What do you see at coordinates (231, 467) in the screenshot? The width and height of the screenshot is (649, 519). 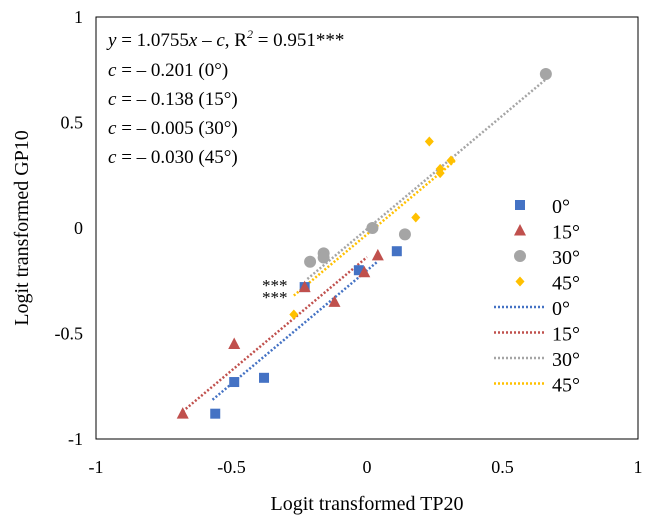 I see `x-tick-label: -0.5` at bounding box center [231, 467].